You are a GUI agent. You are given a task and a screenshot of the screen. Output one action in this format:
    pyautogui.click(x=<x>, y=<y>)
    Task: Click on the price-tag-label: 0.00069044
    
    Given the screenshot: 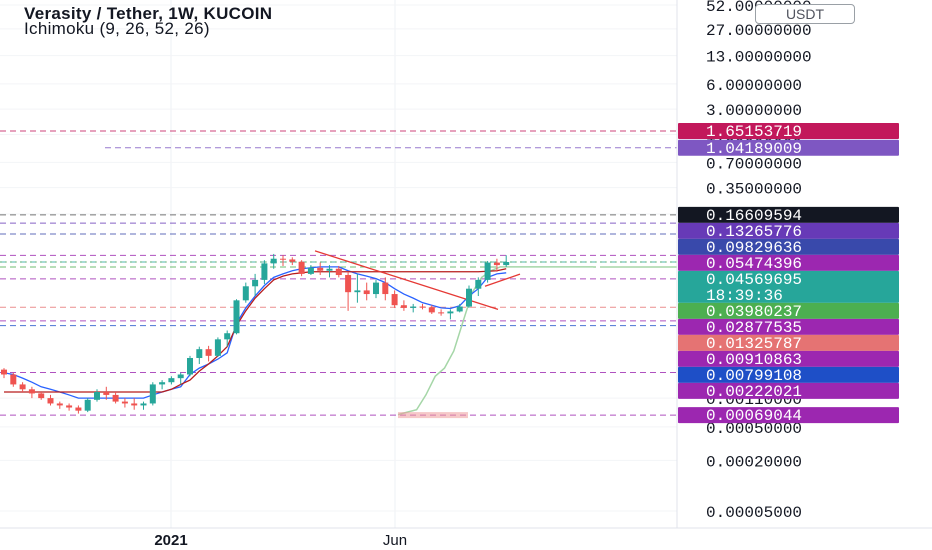 What is the action you would take?
    pyautogui.click(x=754, y=416)
    